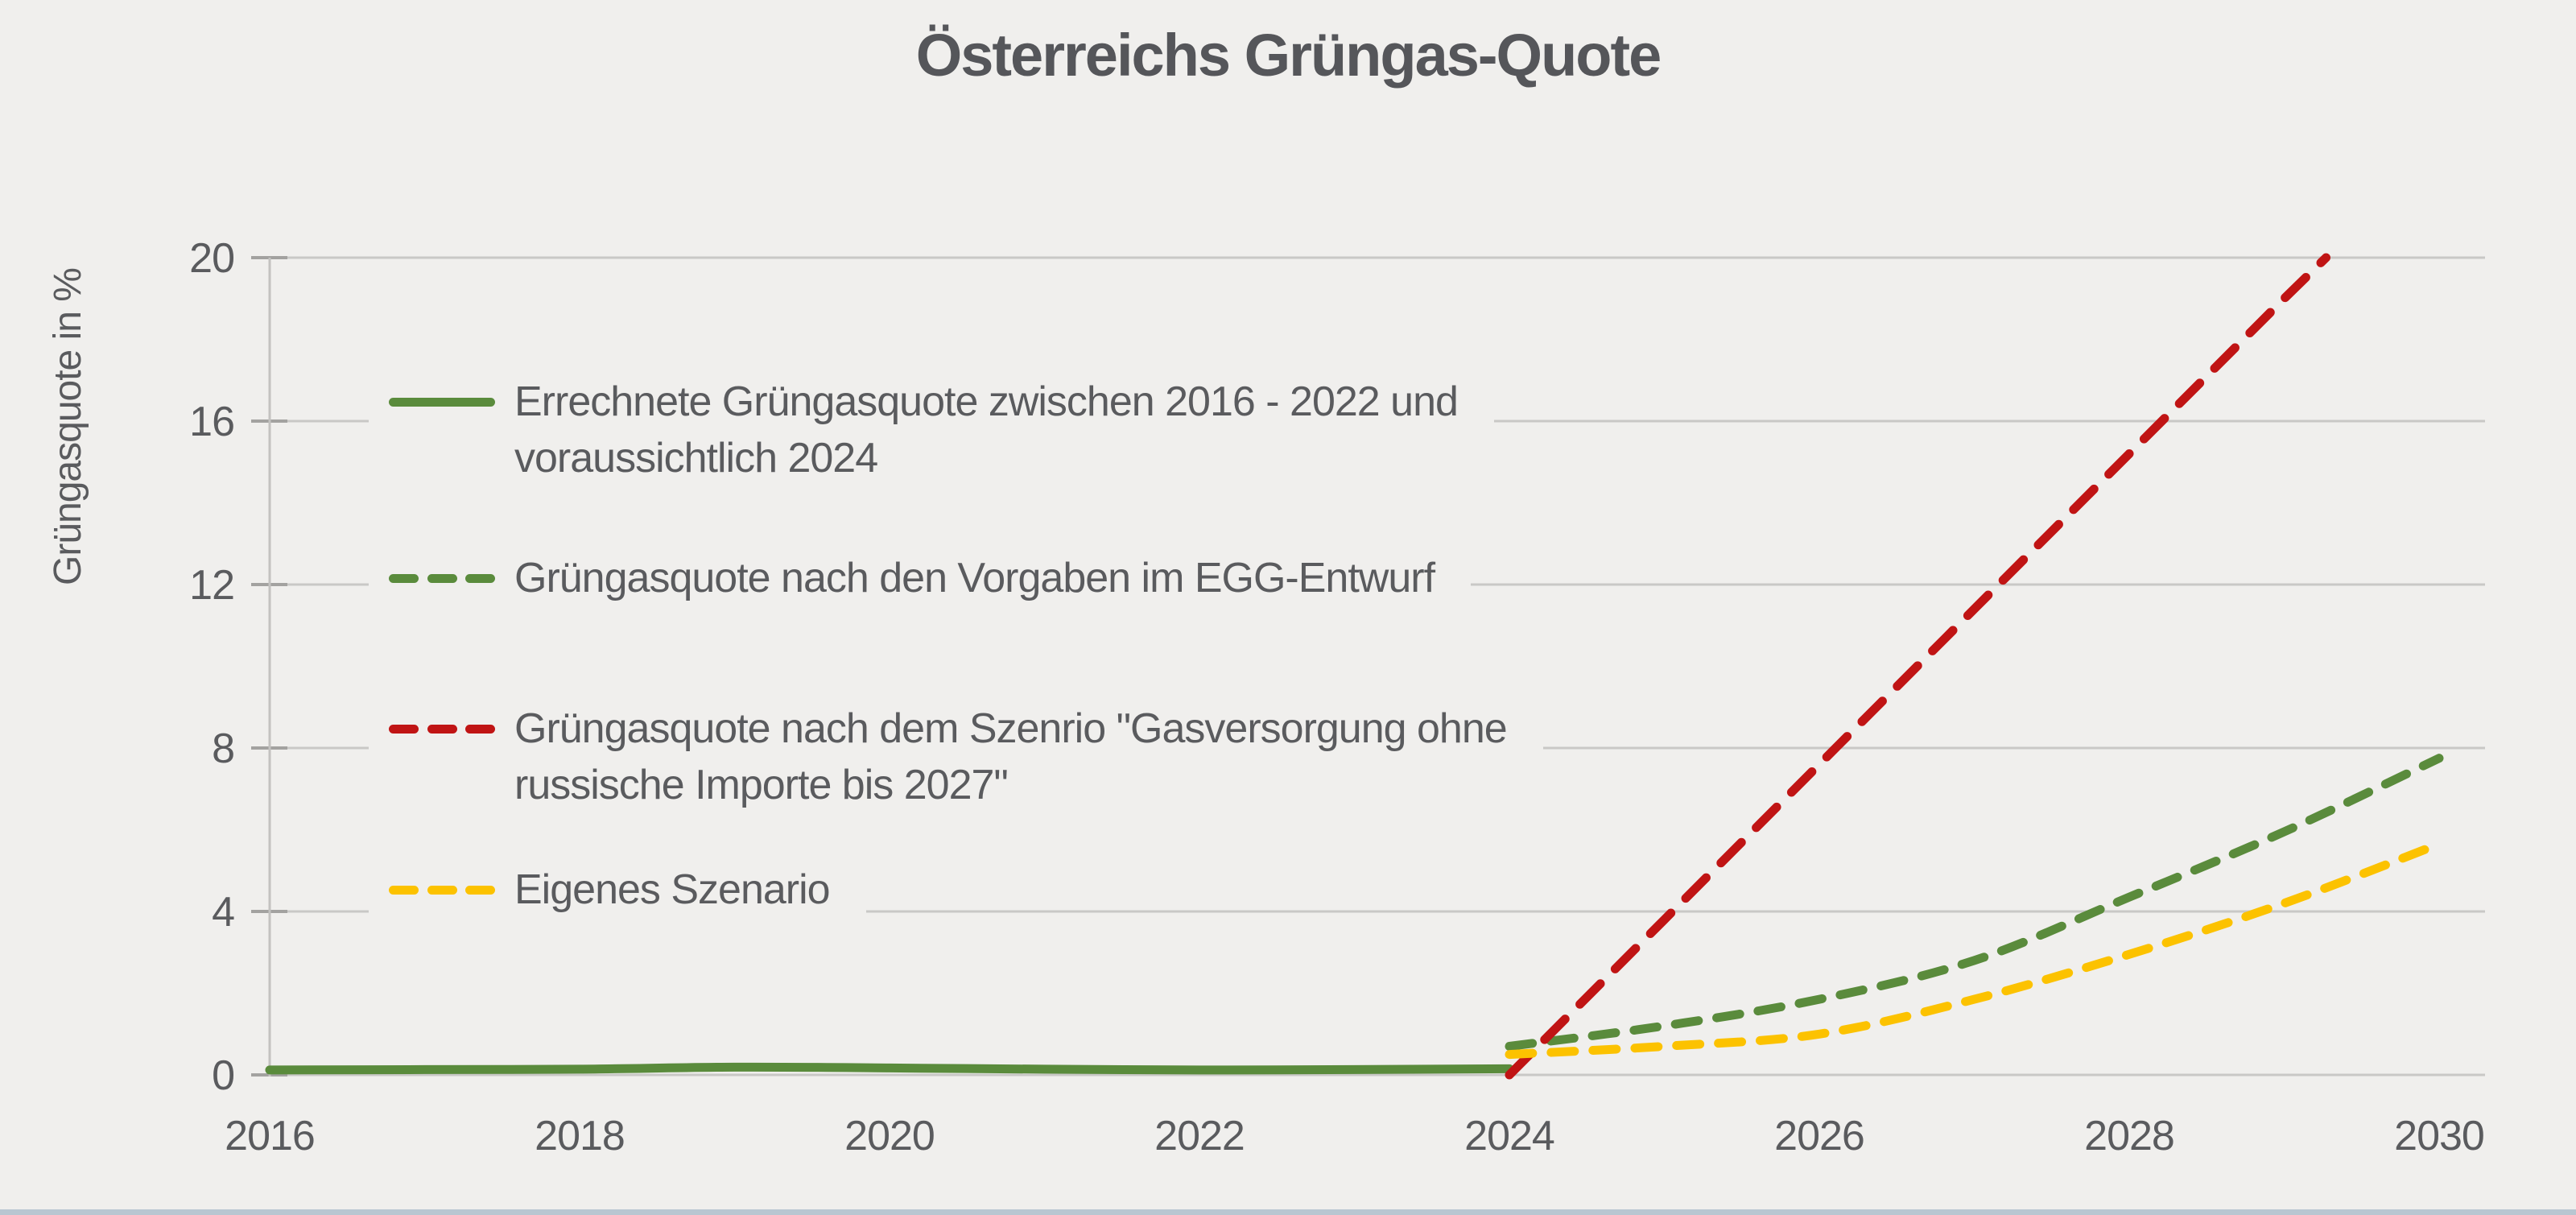 Image resolution: width=2576 pixels, height=1215 pixels. What do you see at coordinates (1819, 1136) in the screenshot?
I see `xtick-label-2026: 2026` at bounding box center [1819, 1136].